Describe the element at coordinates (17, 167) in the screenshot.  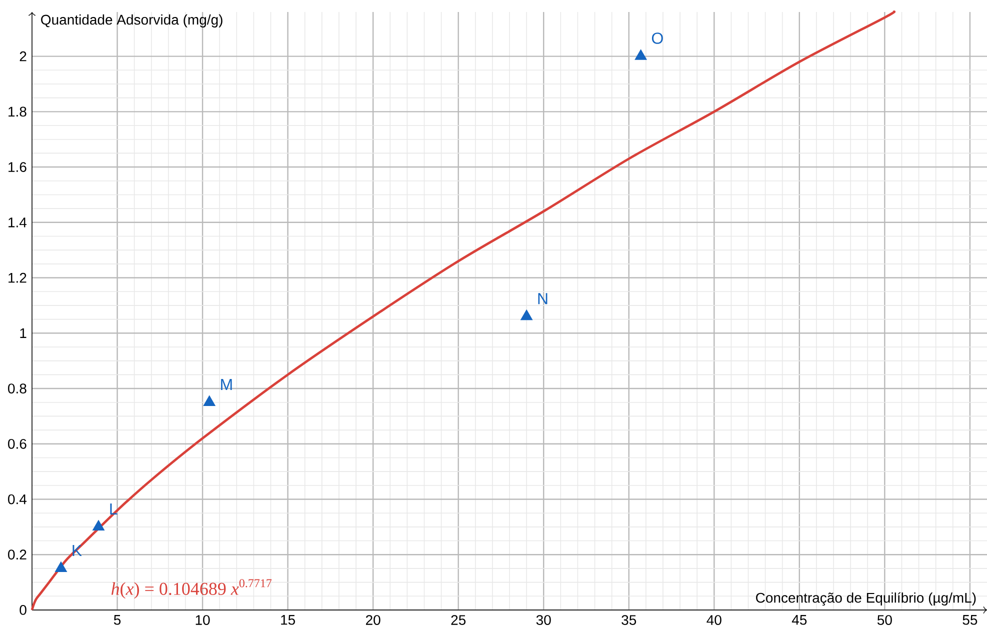
I see `y-tick-label: 1.6` at that location.